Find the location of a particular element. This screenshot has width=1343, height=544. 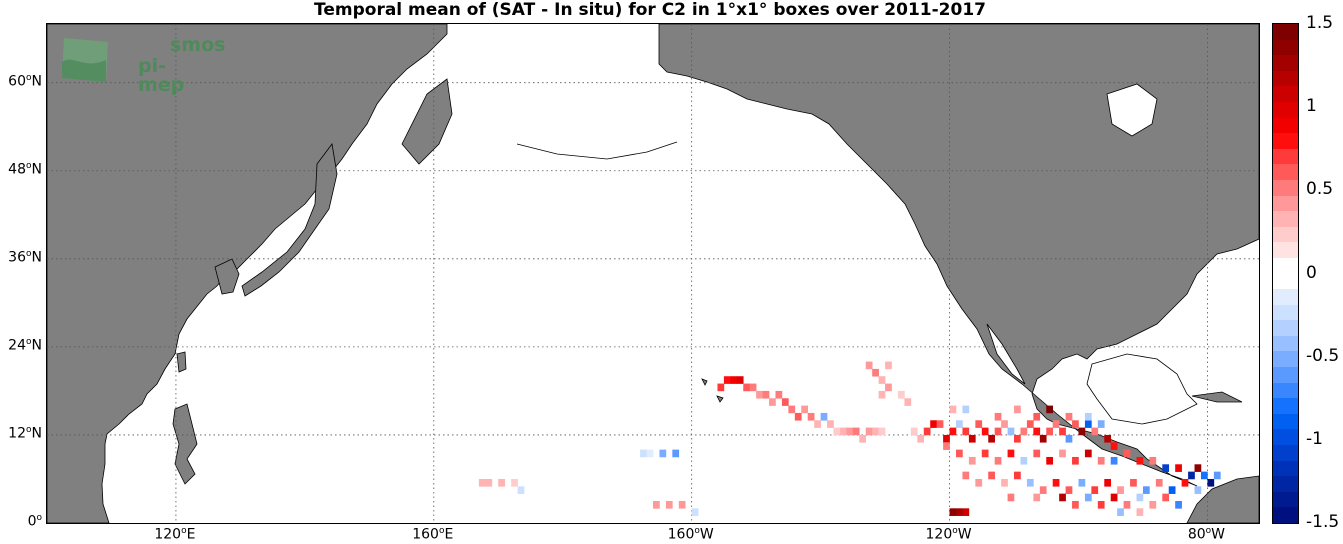

latitude-label: 24oN is located at coordinates (25, 345).